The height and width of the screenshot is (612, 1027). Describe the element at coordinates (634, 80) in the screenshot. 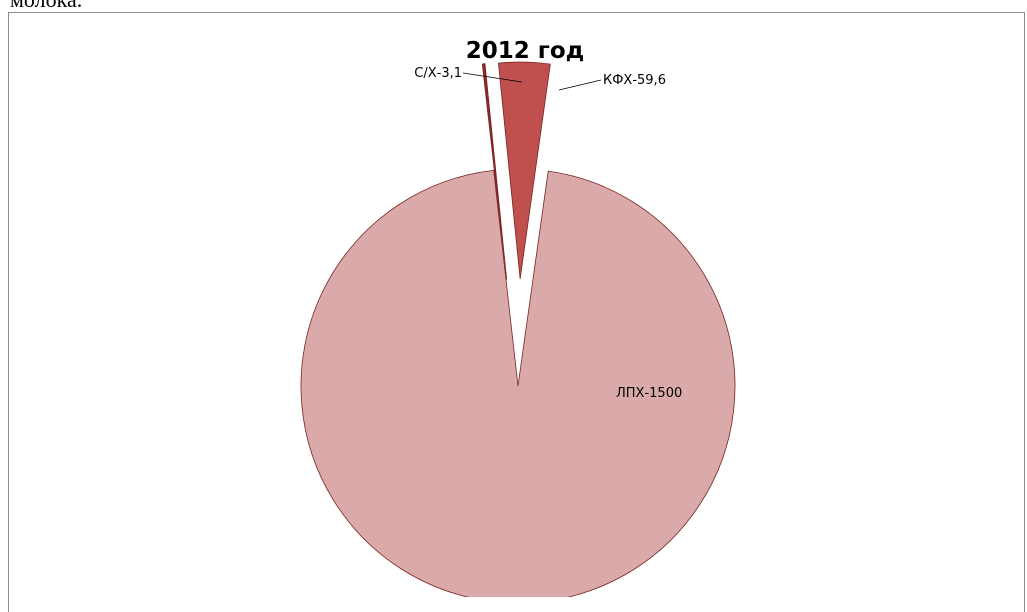

I see `data-label: КФХ-59,6` at that location.